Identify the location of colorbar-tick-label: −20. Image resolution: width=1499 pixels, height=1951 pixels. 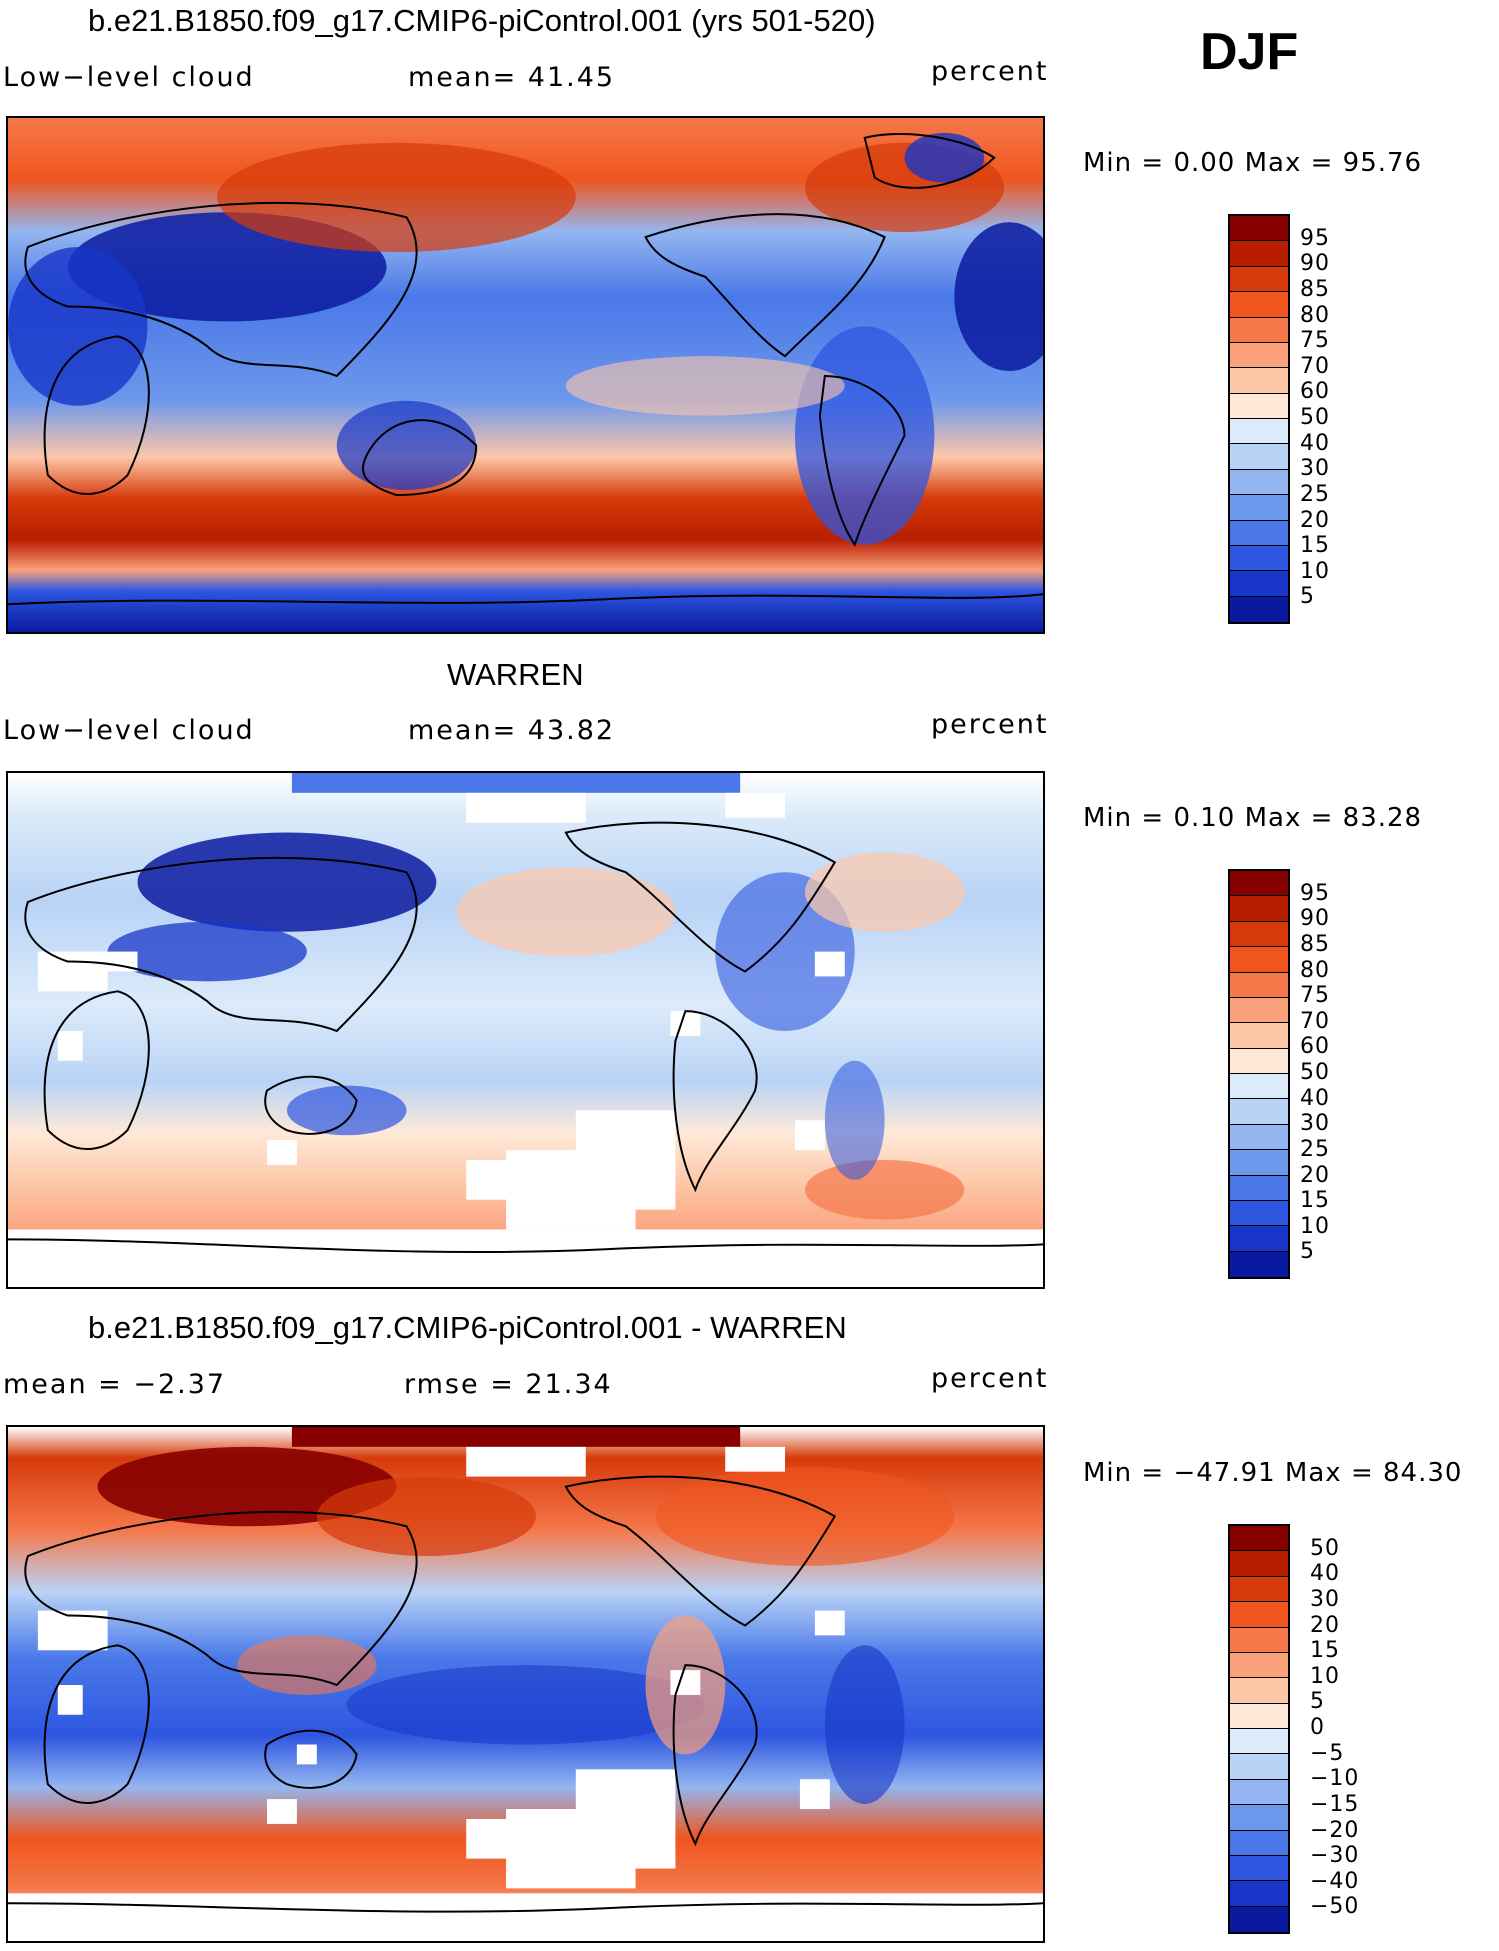
(1335, 1830).